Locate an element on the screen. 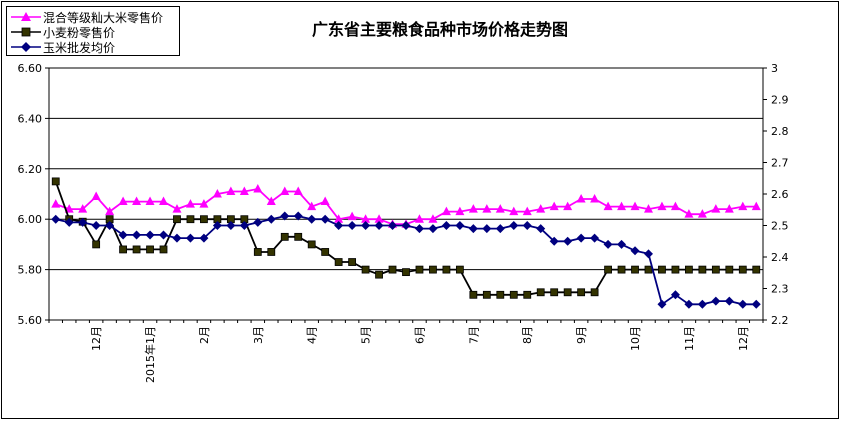  x-tick-label: 7月 is located at coordinates (473, 335).